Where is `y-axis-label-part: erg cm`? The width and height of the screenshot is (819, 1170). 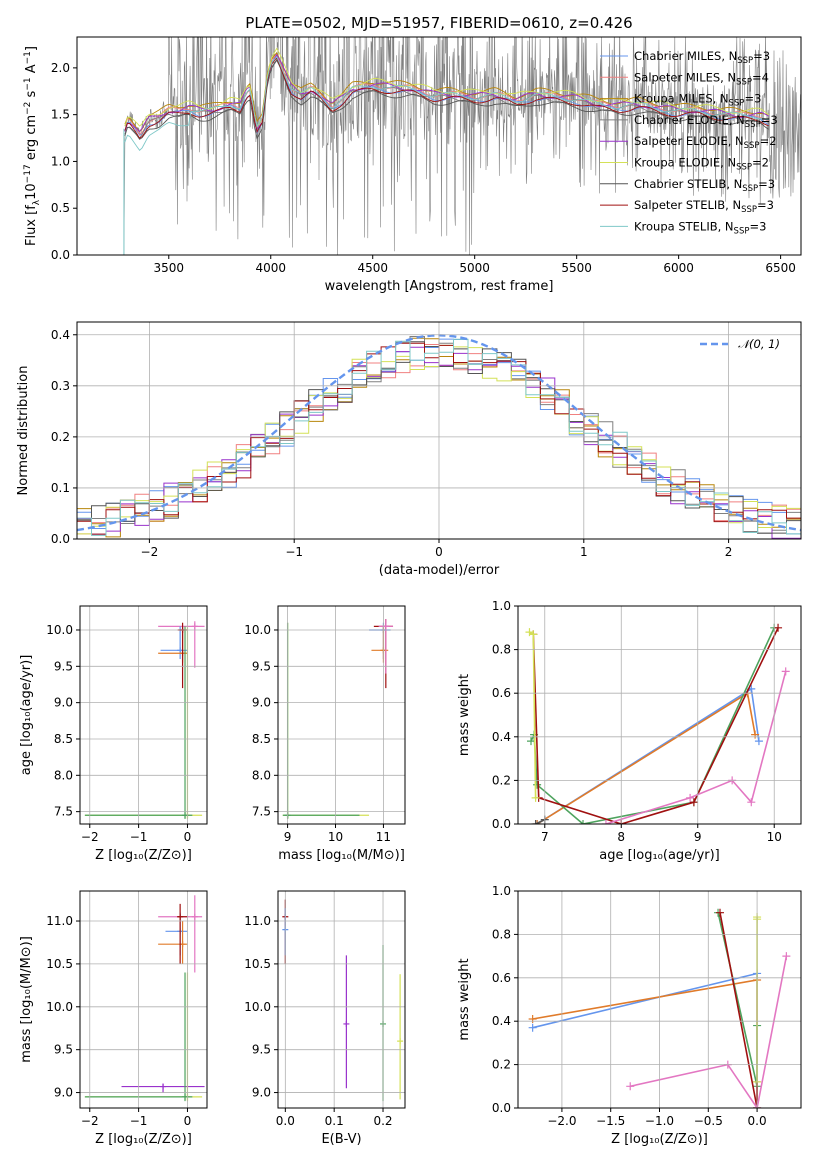
y-axis-label-part: erg cm is located at coordinates (31, 139).